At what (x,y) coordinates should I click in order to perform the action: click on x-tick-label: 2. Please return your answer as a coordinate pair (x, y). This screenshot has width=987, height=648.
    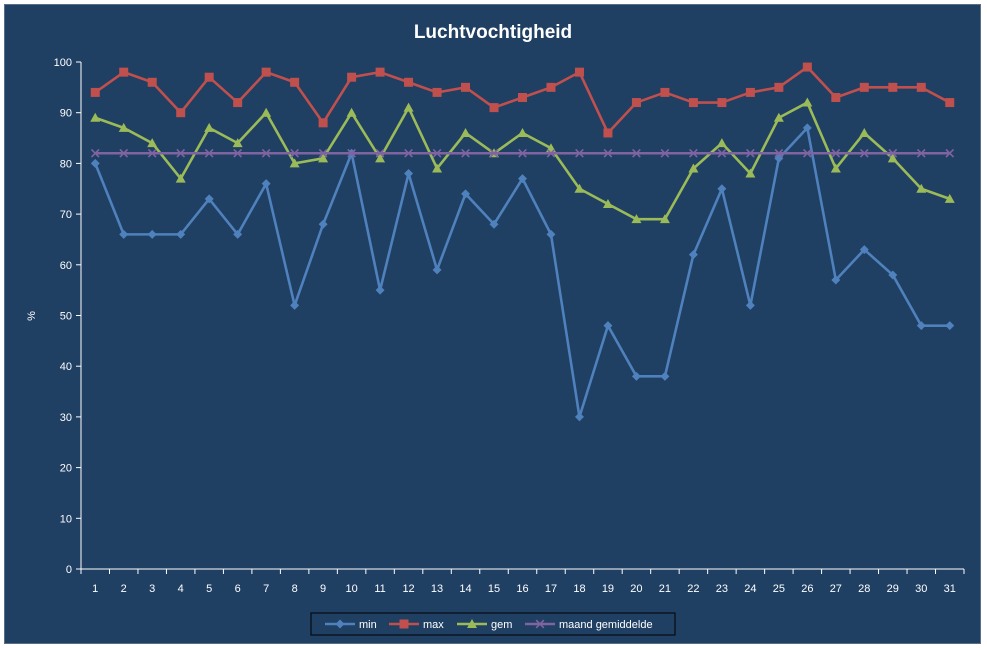
    Looking at the image, I should click on (124, 589).